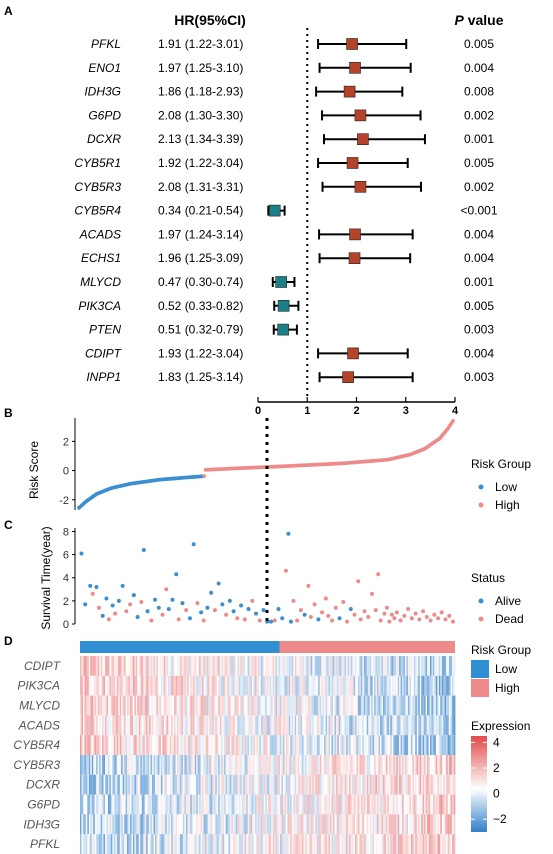  Describe the element at coordinates (100, 234) in the screenshot. I see `gene-label: ACADS` at that location.